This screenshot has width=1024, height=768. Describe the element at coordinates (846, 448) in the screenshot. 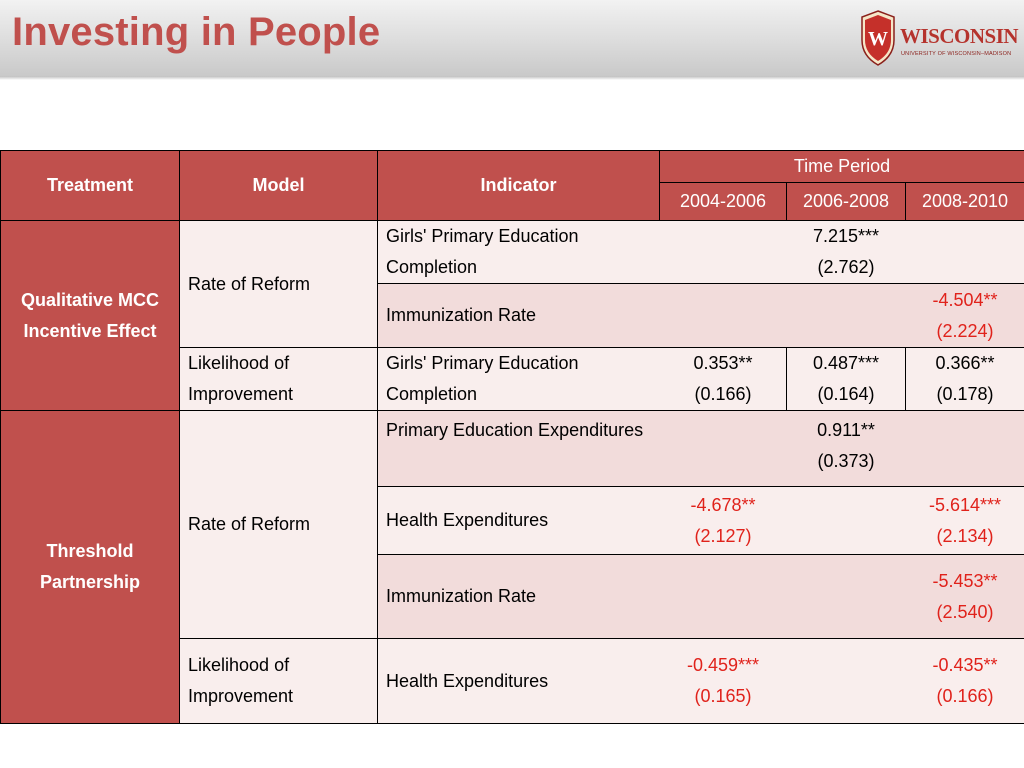

I see `value-cell: 0.911** (0.373)` at that location.